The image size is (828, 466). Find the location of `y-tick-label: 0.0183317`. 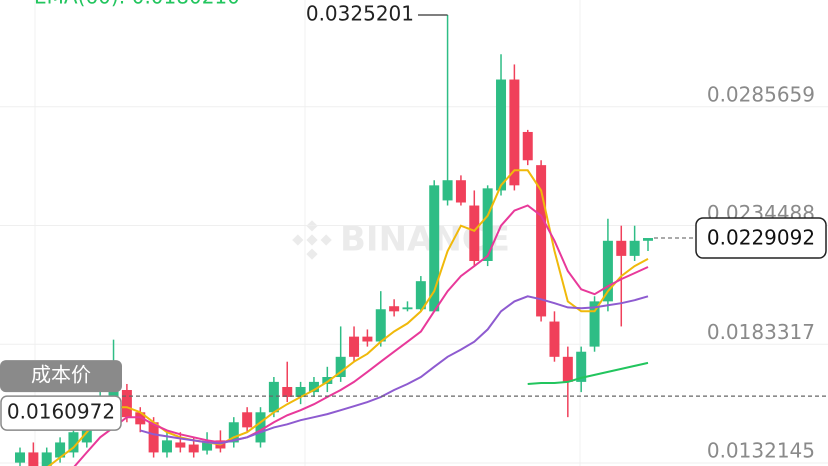

y-tick-label: 0.0183317 is located at coordinates (761, 332).